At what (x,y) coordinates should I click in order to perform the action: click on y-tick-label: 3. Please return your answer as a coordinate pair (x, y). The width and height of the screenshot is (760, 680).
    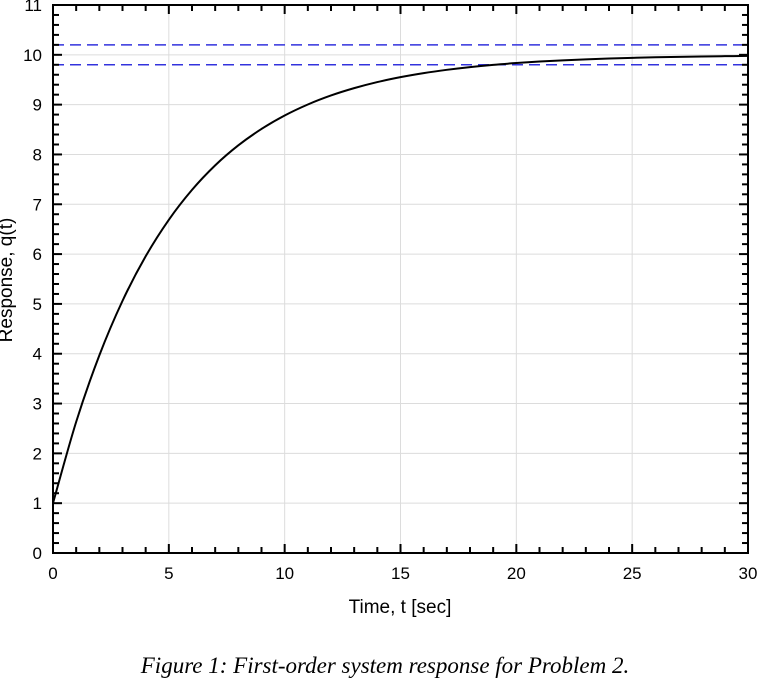
    Looking at the image, I should click on (37, 404).